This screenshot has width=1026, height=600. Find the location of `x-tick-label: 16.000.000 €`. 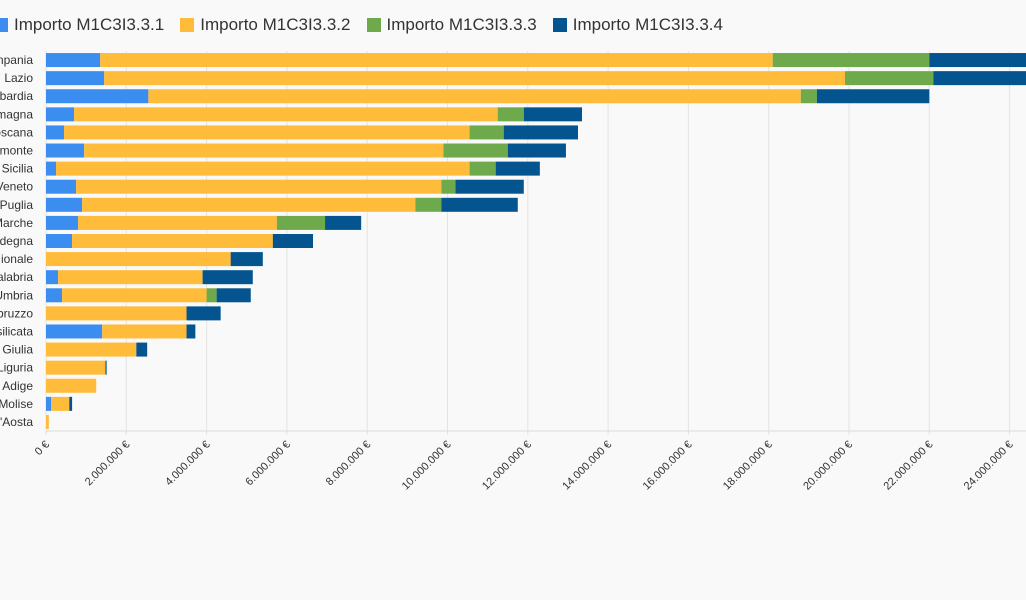

x-tick-label: 16.000.000 € is located at coordinates (668, 466).